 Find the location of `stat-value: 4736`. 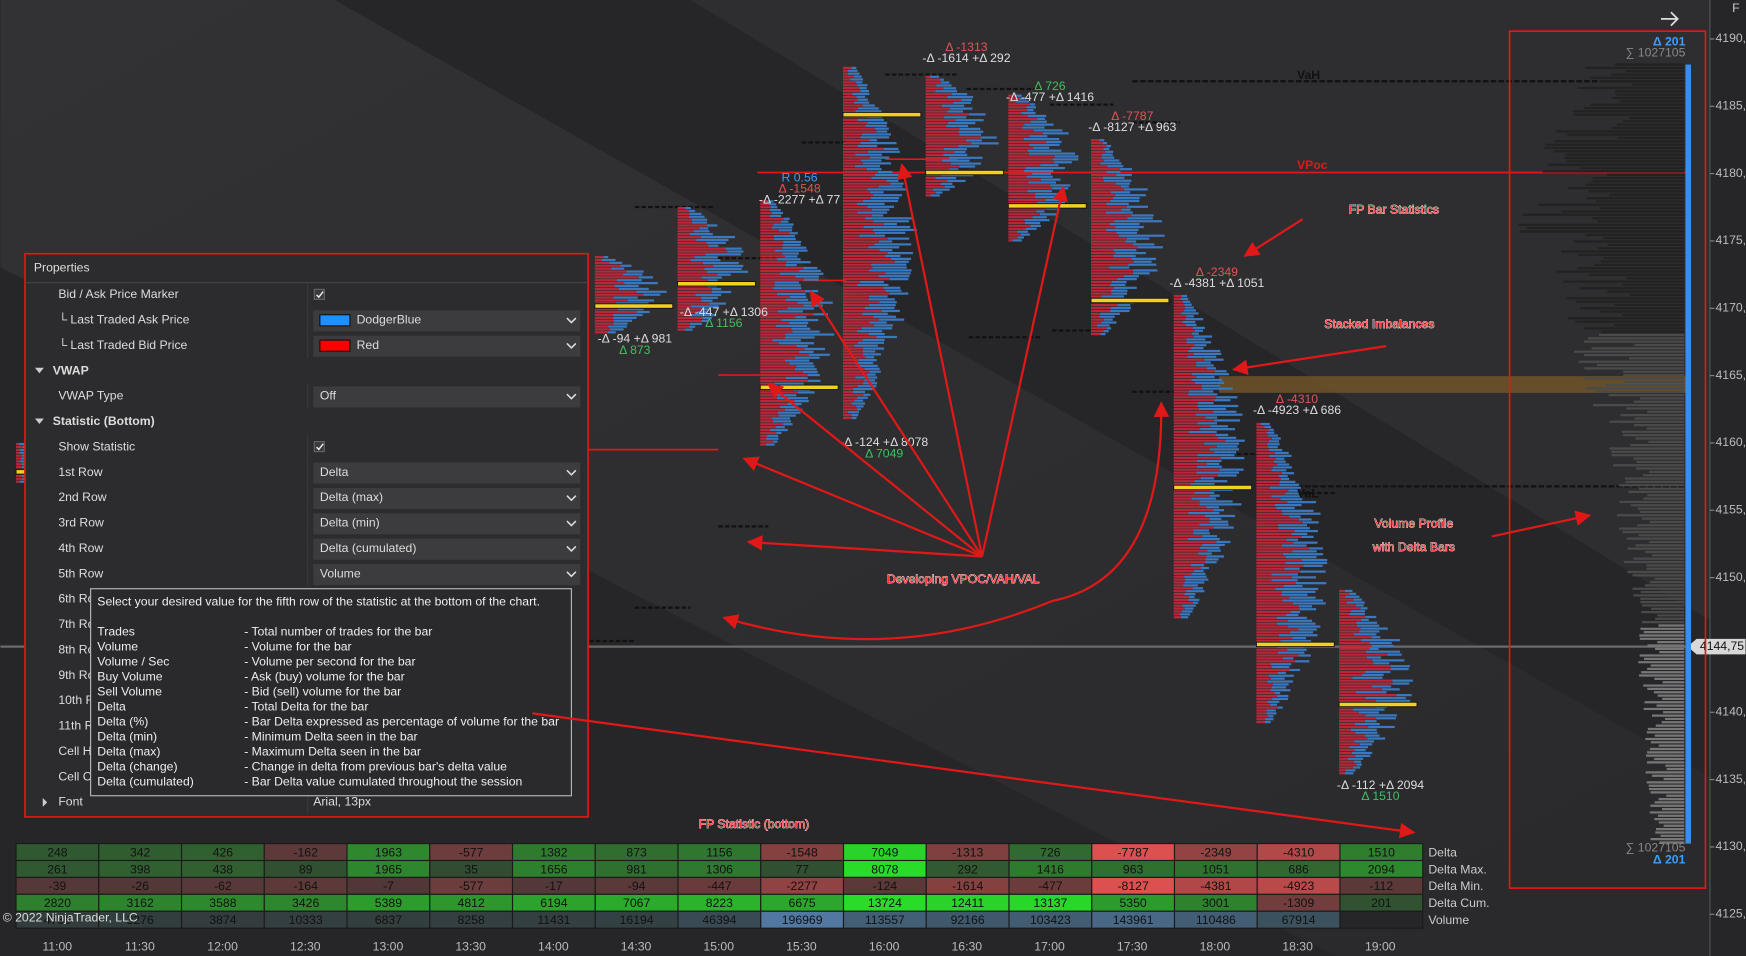

stat-value: 4736 is located at coordinates (57, 920).